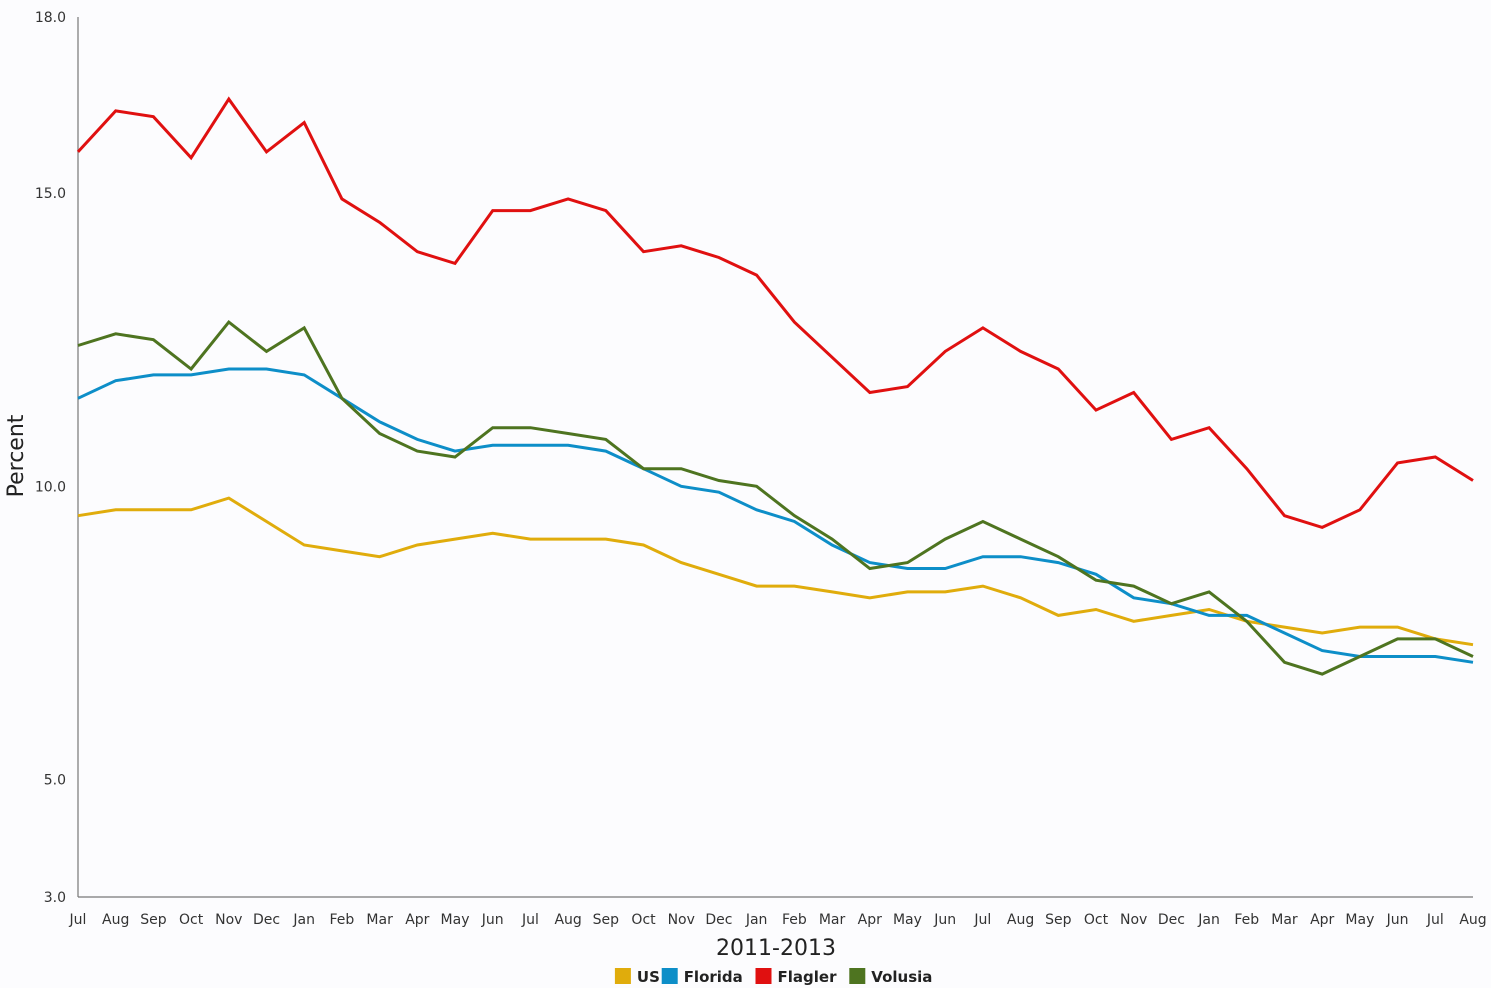  What do you see at coordinates (55, 781) in the screenshot?
I see `y-tick-label: 5.0` at bounding box center [55, 781].